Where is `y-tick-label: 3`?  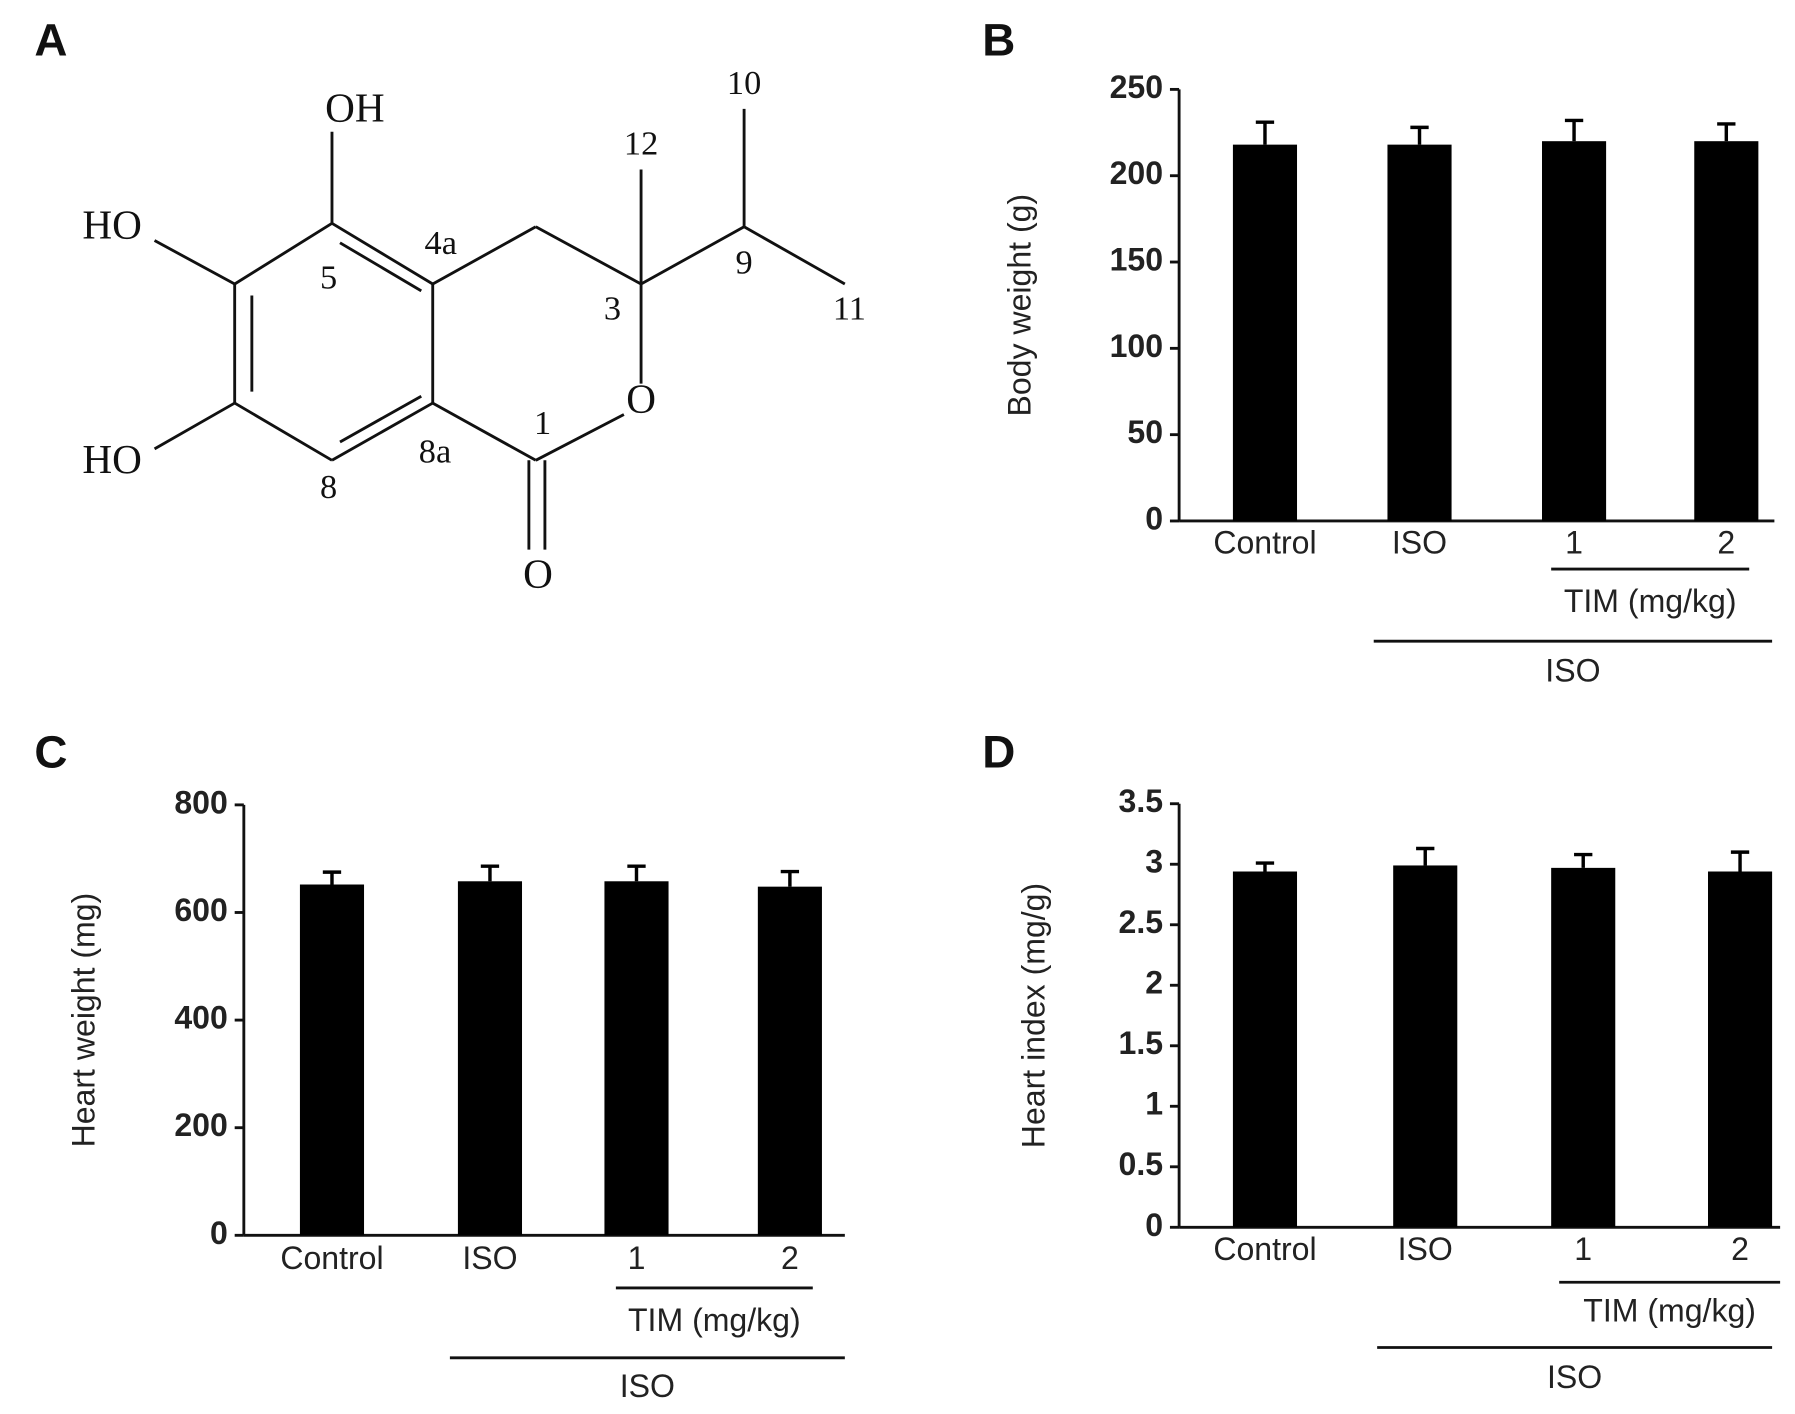
y-tick-label: 3 is located at coordinates (1154, 862).